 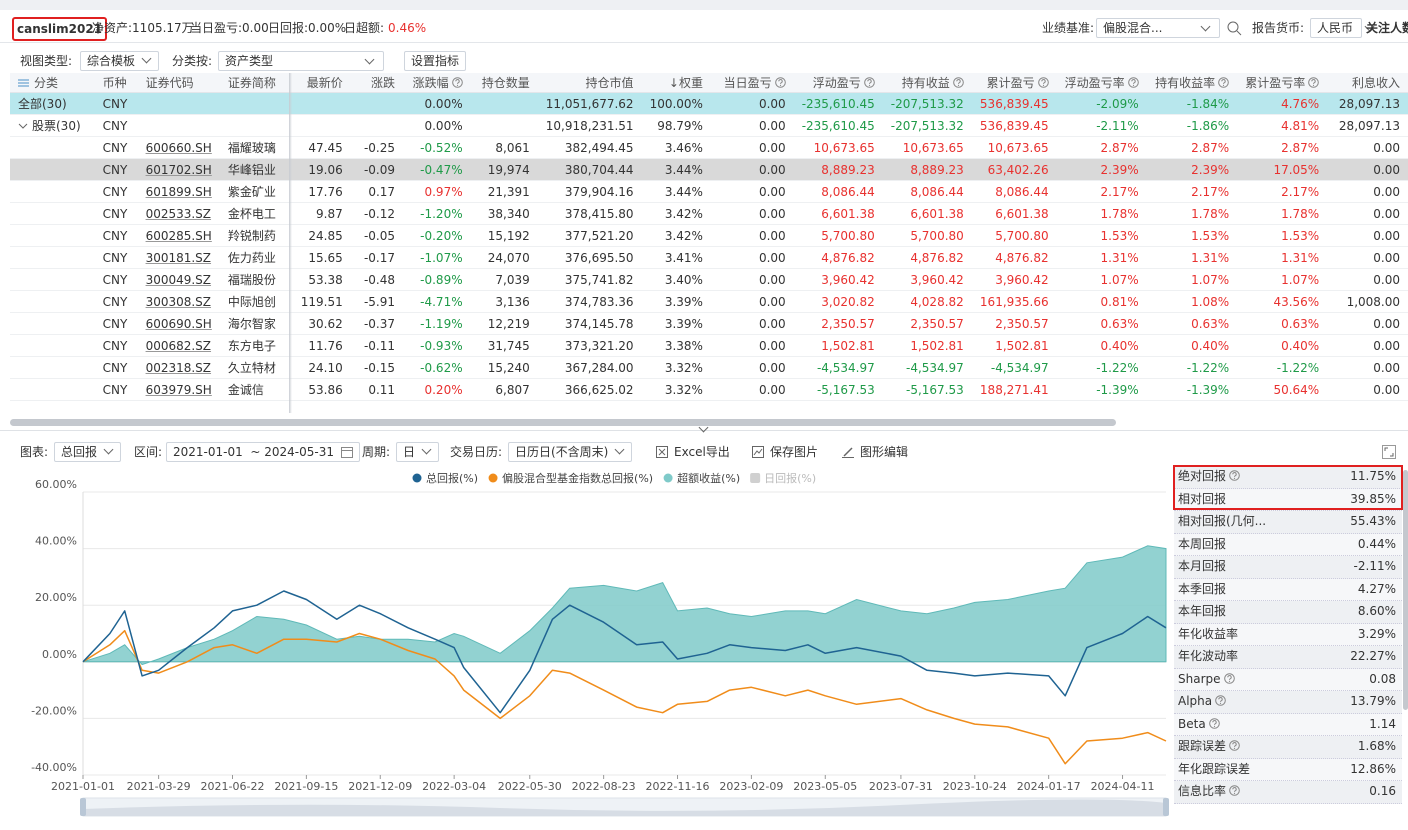 I want to click on cell-text: 3,960.42, so click(x=848, y=279).